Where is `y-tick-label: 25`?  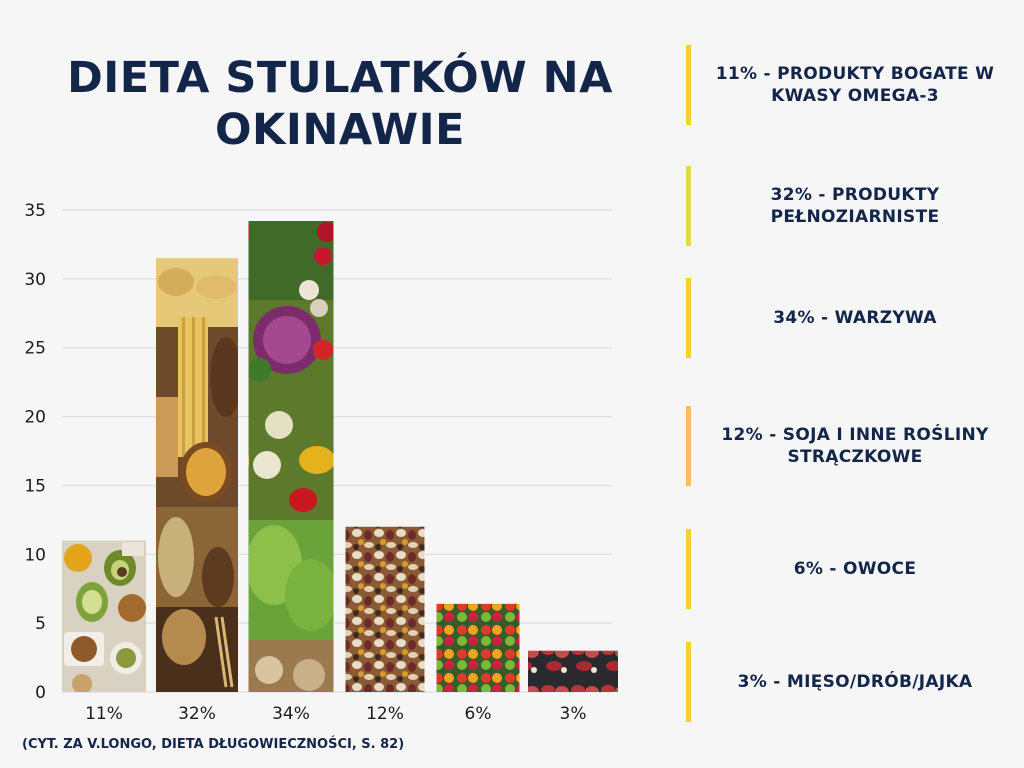 y-tick-label: 25 is located at coordinates (35, 349).